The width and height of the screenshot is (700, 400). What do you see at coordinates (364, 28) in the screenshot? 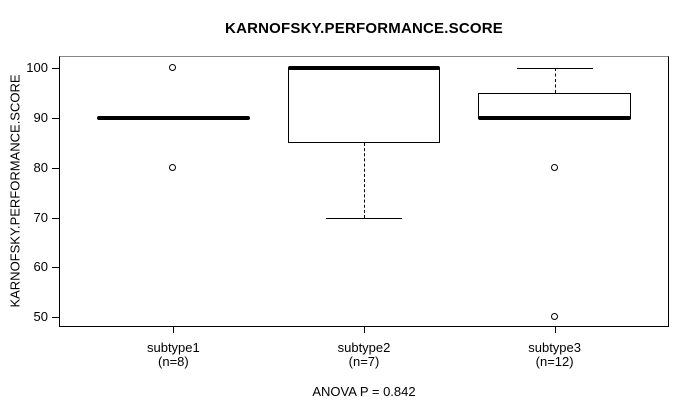
I see `chart-title: KARNOFSKY.PERFORMANCE.SCORE` at bounding box center [364, 28].